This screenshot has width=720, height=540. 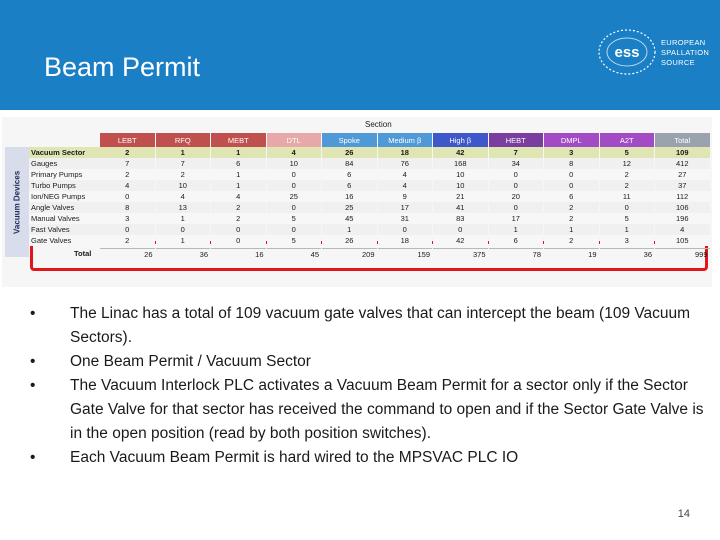 What do you see at coordinates (127, 207) in the screenshot?
I see `table-cell: 8` at bounding box center [127, 207].